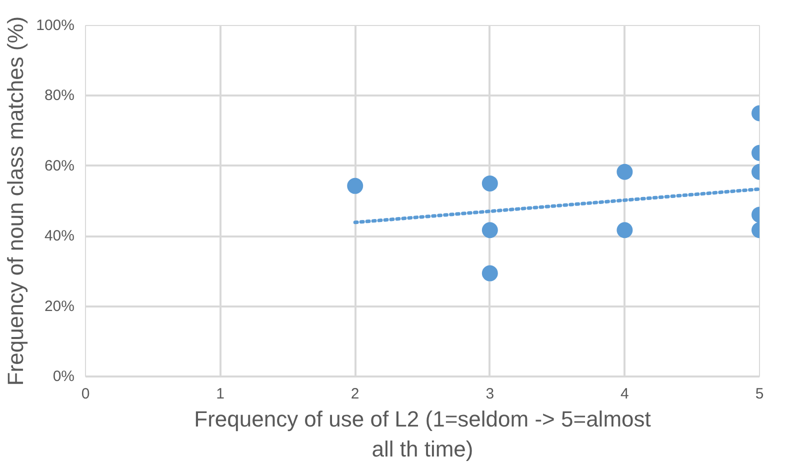 This screenshot has width=791, height=466. Describe the element at coordinates (355, 394) in the screenshot. I see `x-tick-label: 2` at that location.